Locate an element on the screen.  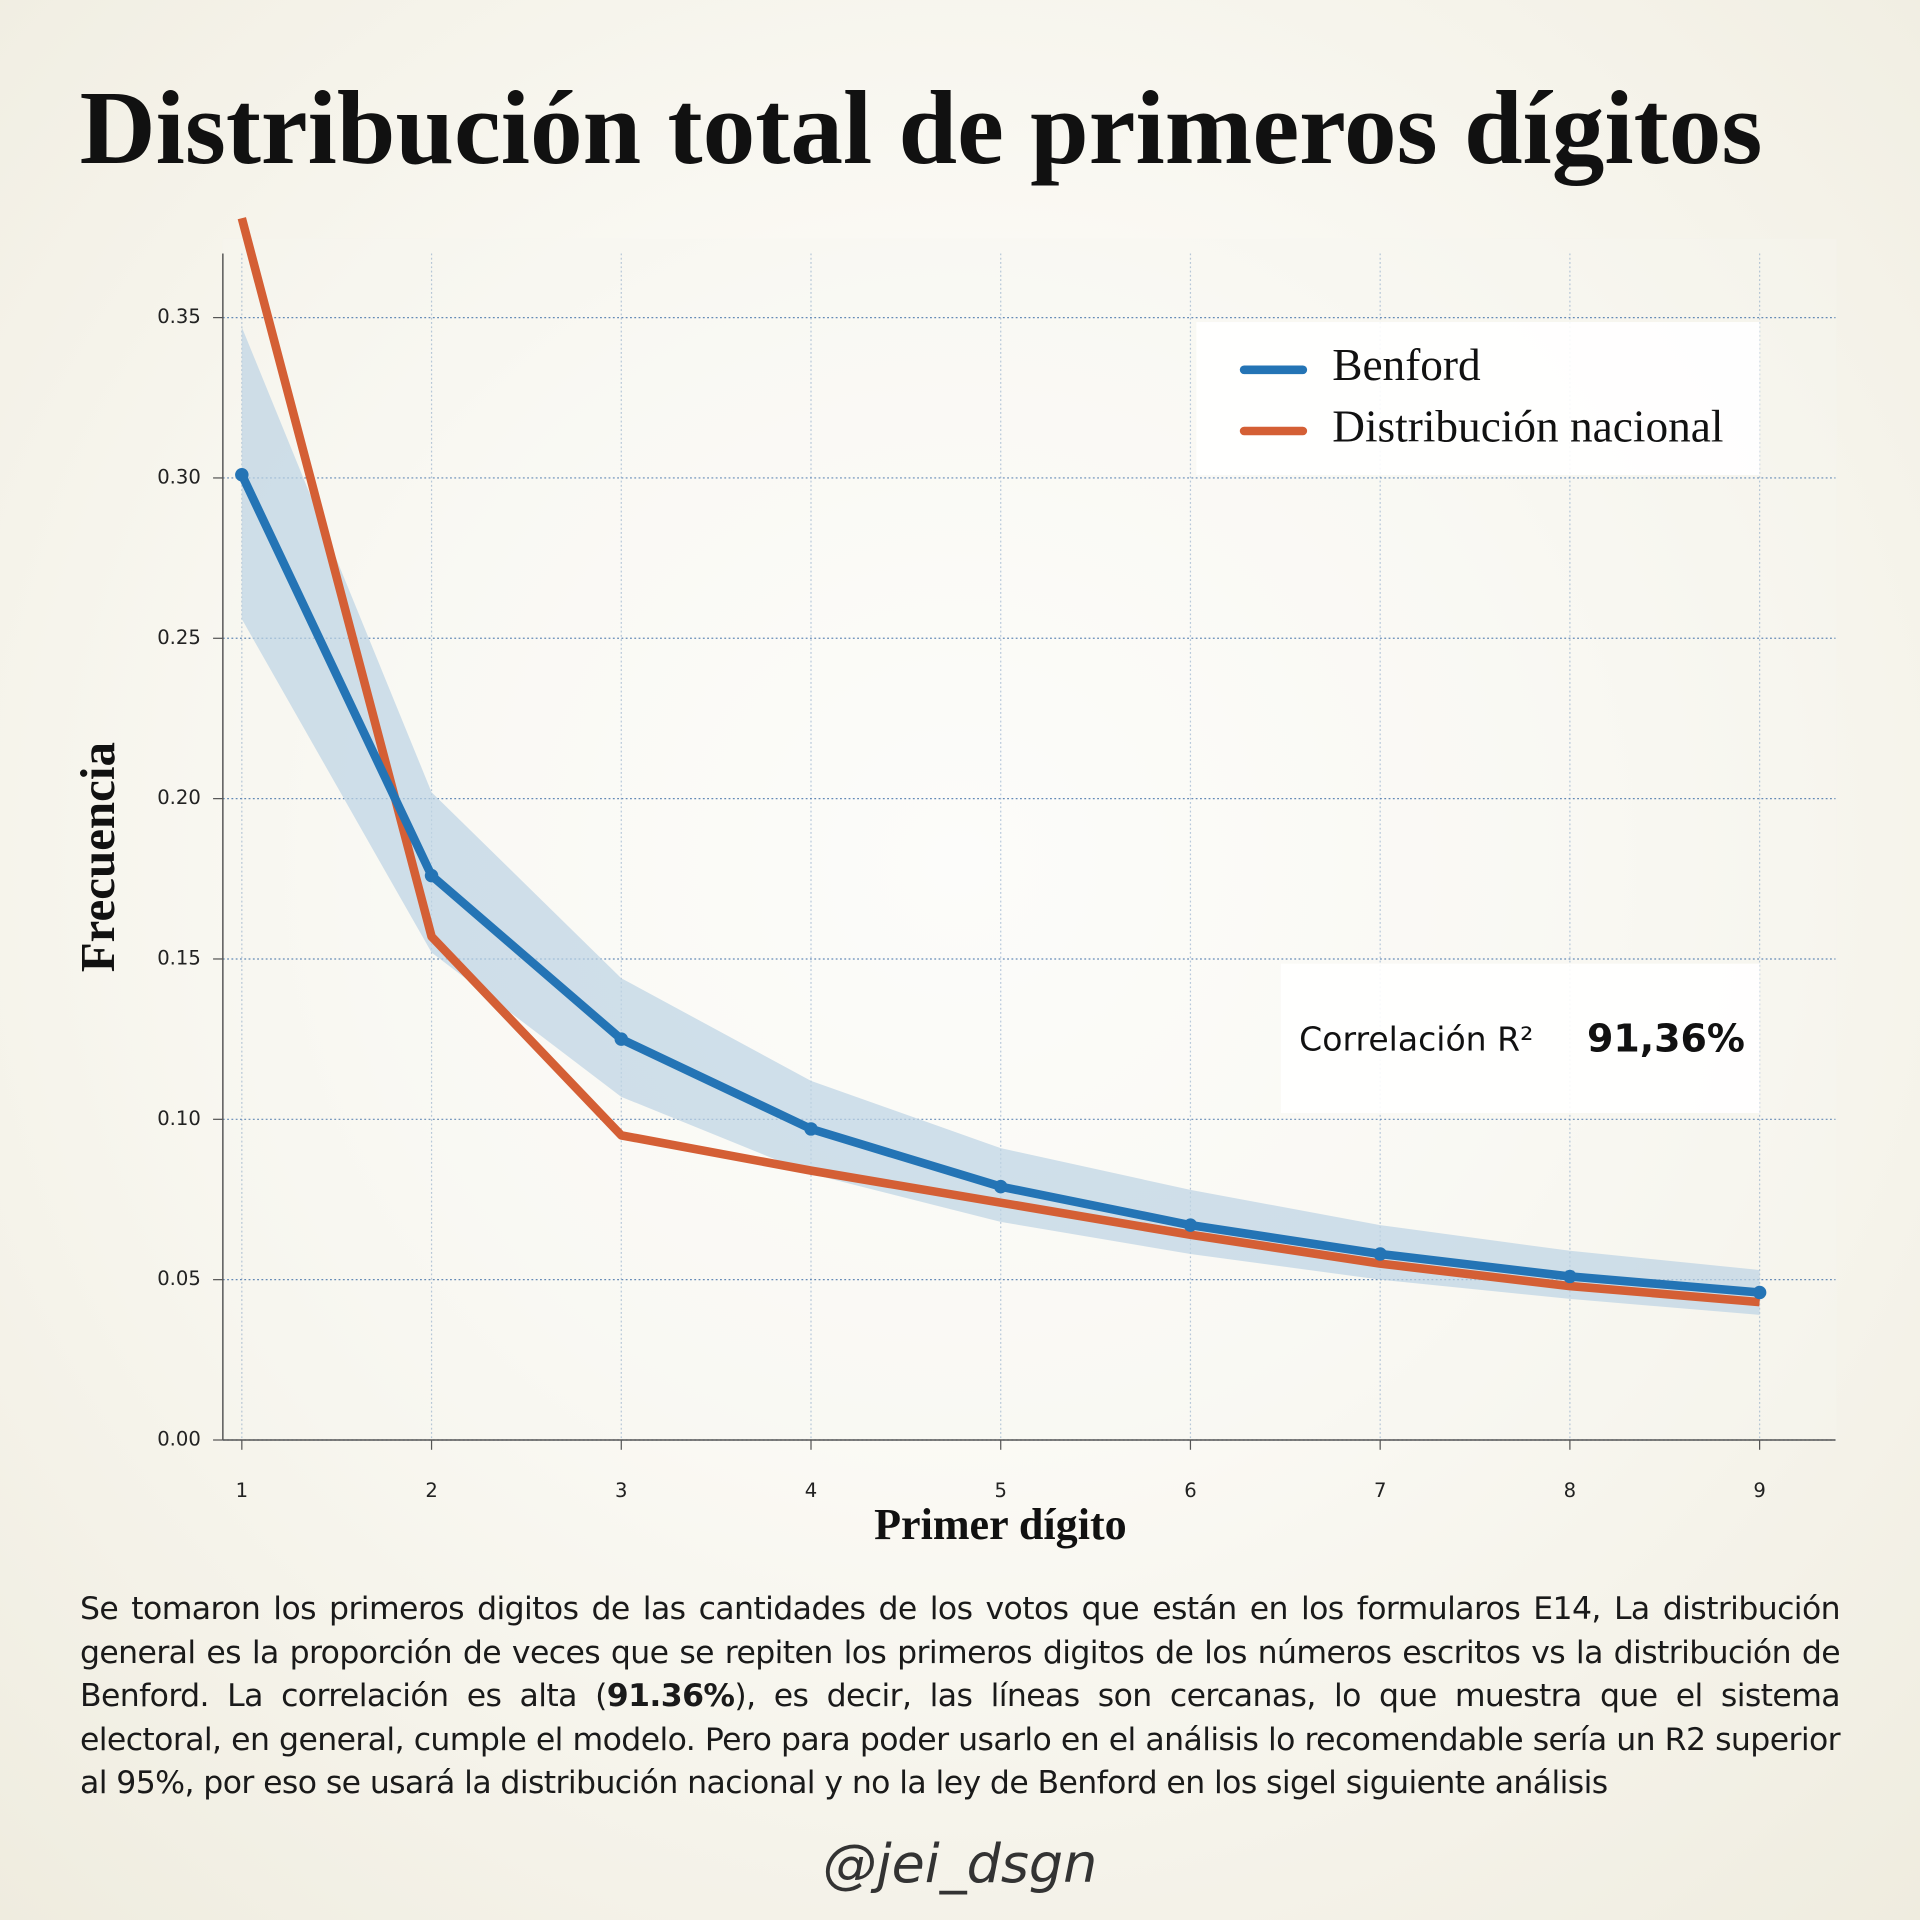
footer: @jei_dsgn is located at coordinates (960, 1863).